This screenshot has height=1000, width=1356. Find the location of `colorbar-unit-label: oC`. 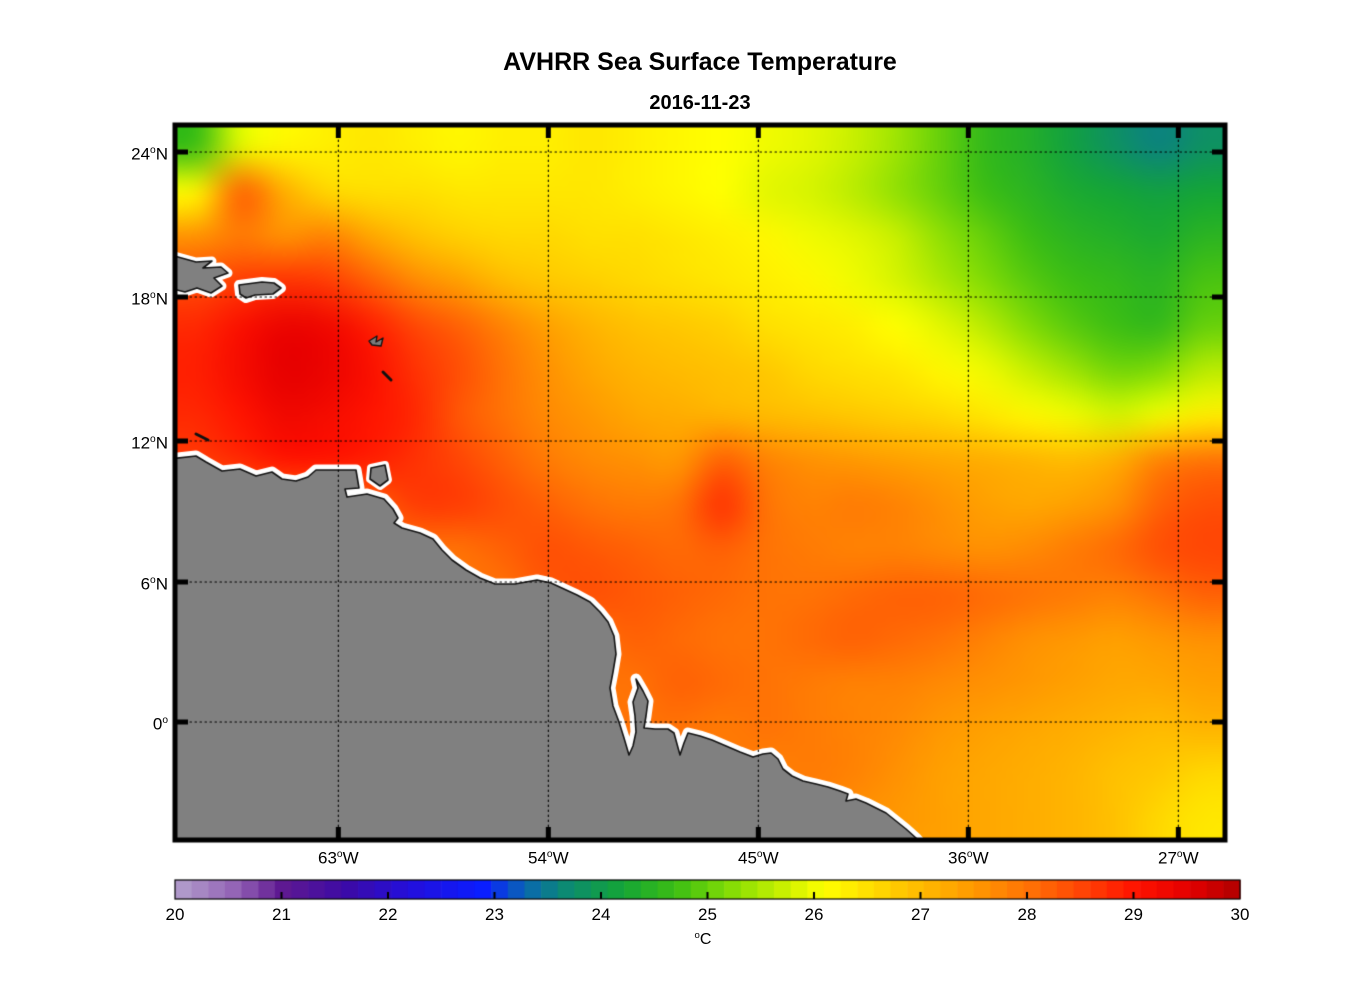

colorbar-unit-label: oC is located at coordinates (703, 939).